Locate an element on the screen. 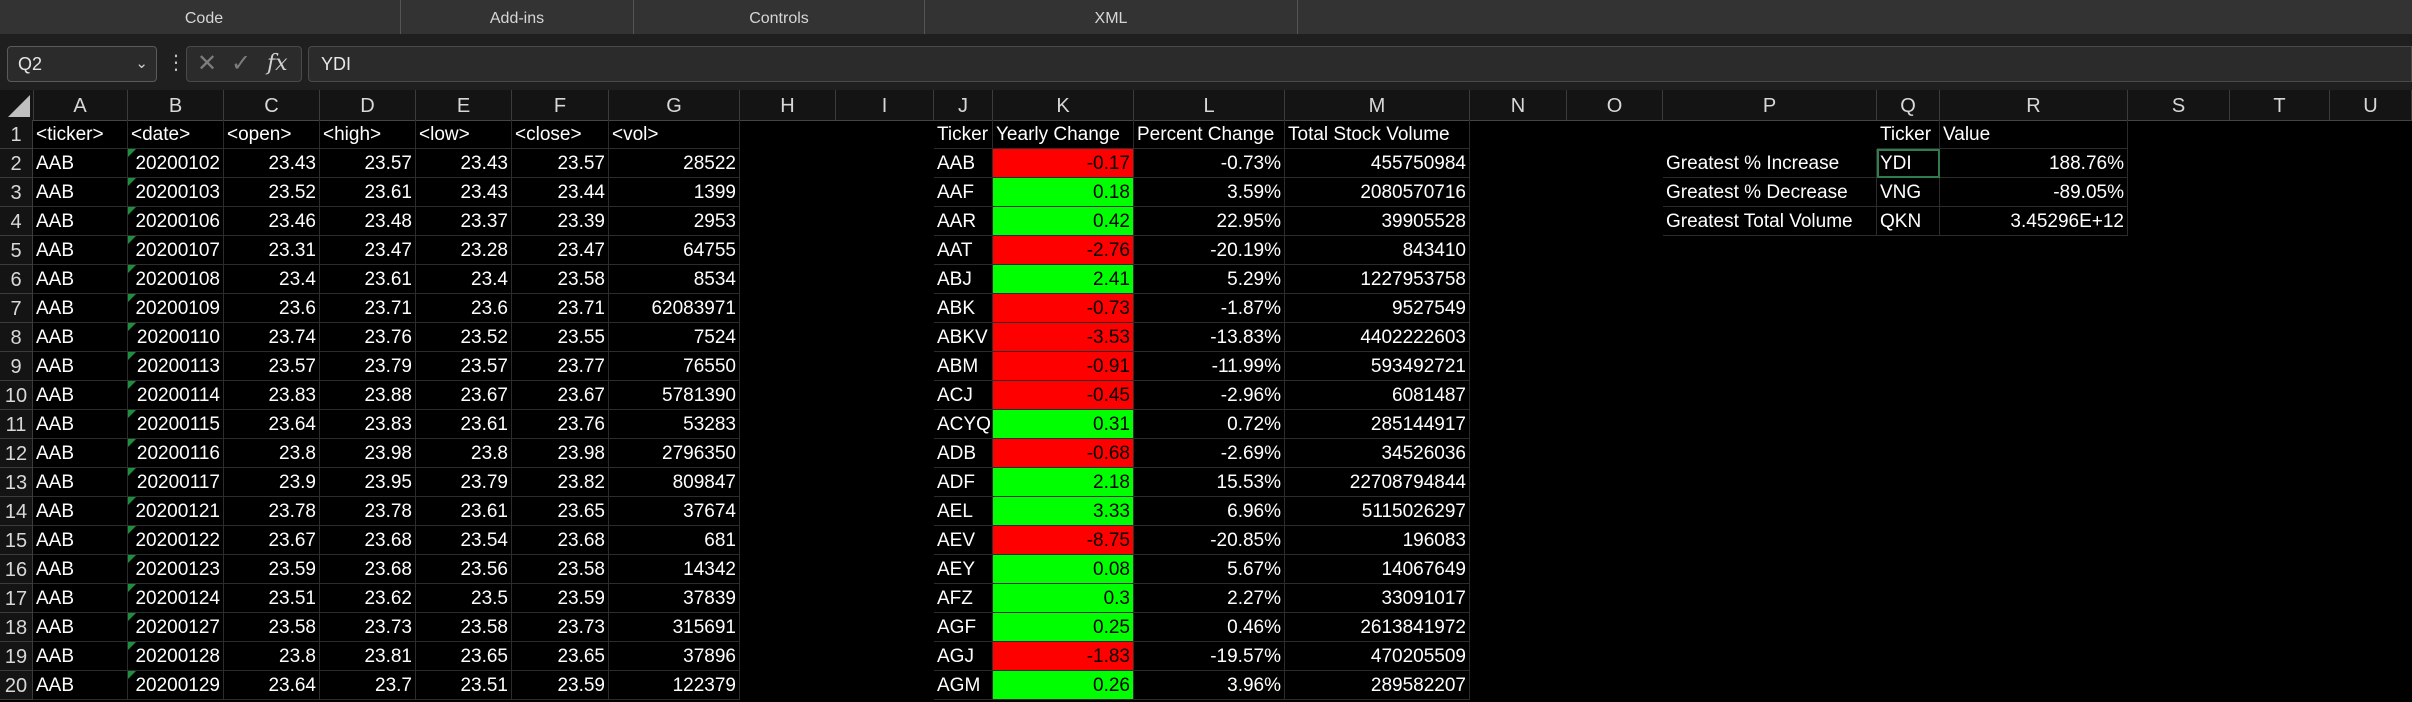 The width and height of the screenshot is (2412, 702). summary-cell: -2.69% is located at coordinates (1209, 453).